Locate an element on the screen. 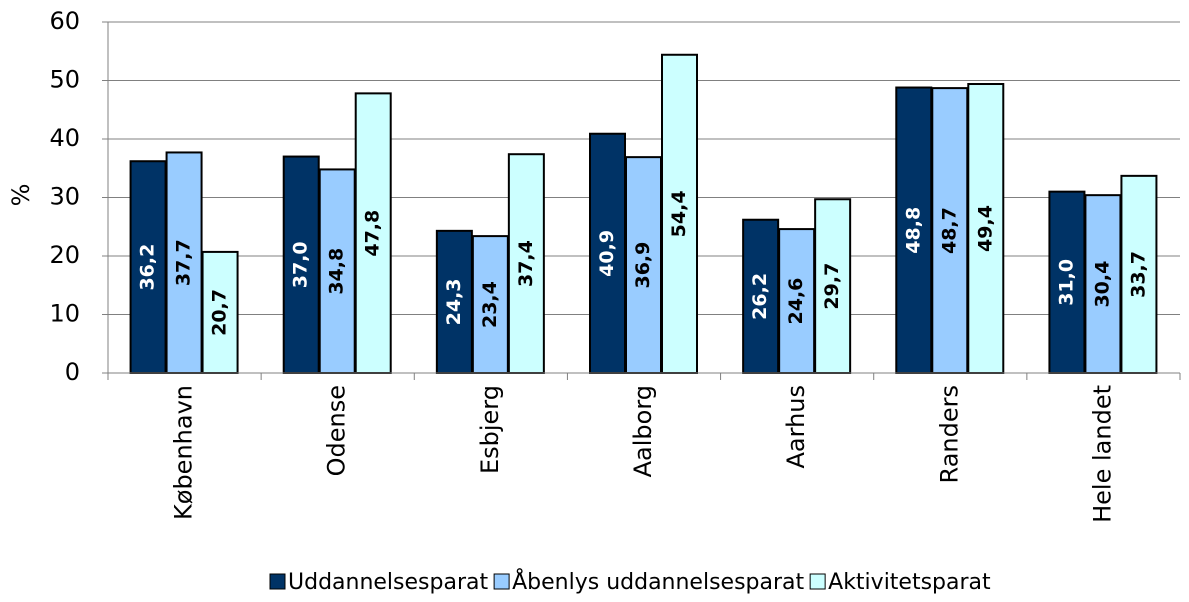  y-tick-label: 50 is located at coordinates (64, 80).